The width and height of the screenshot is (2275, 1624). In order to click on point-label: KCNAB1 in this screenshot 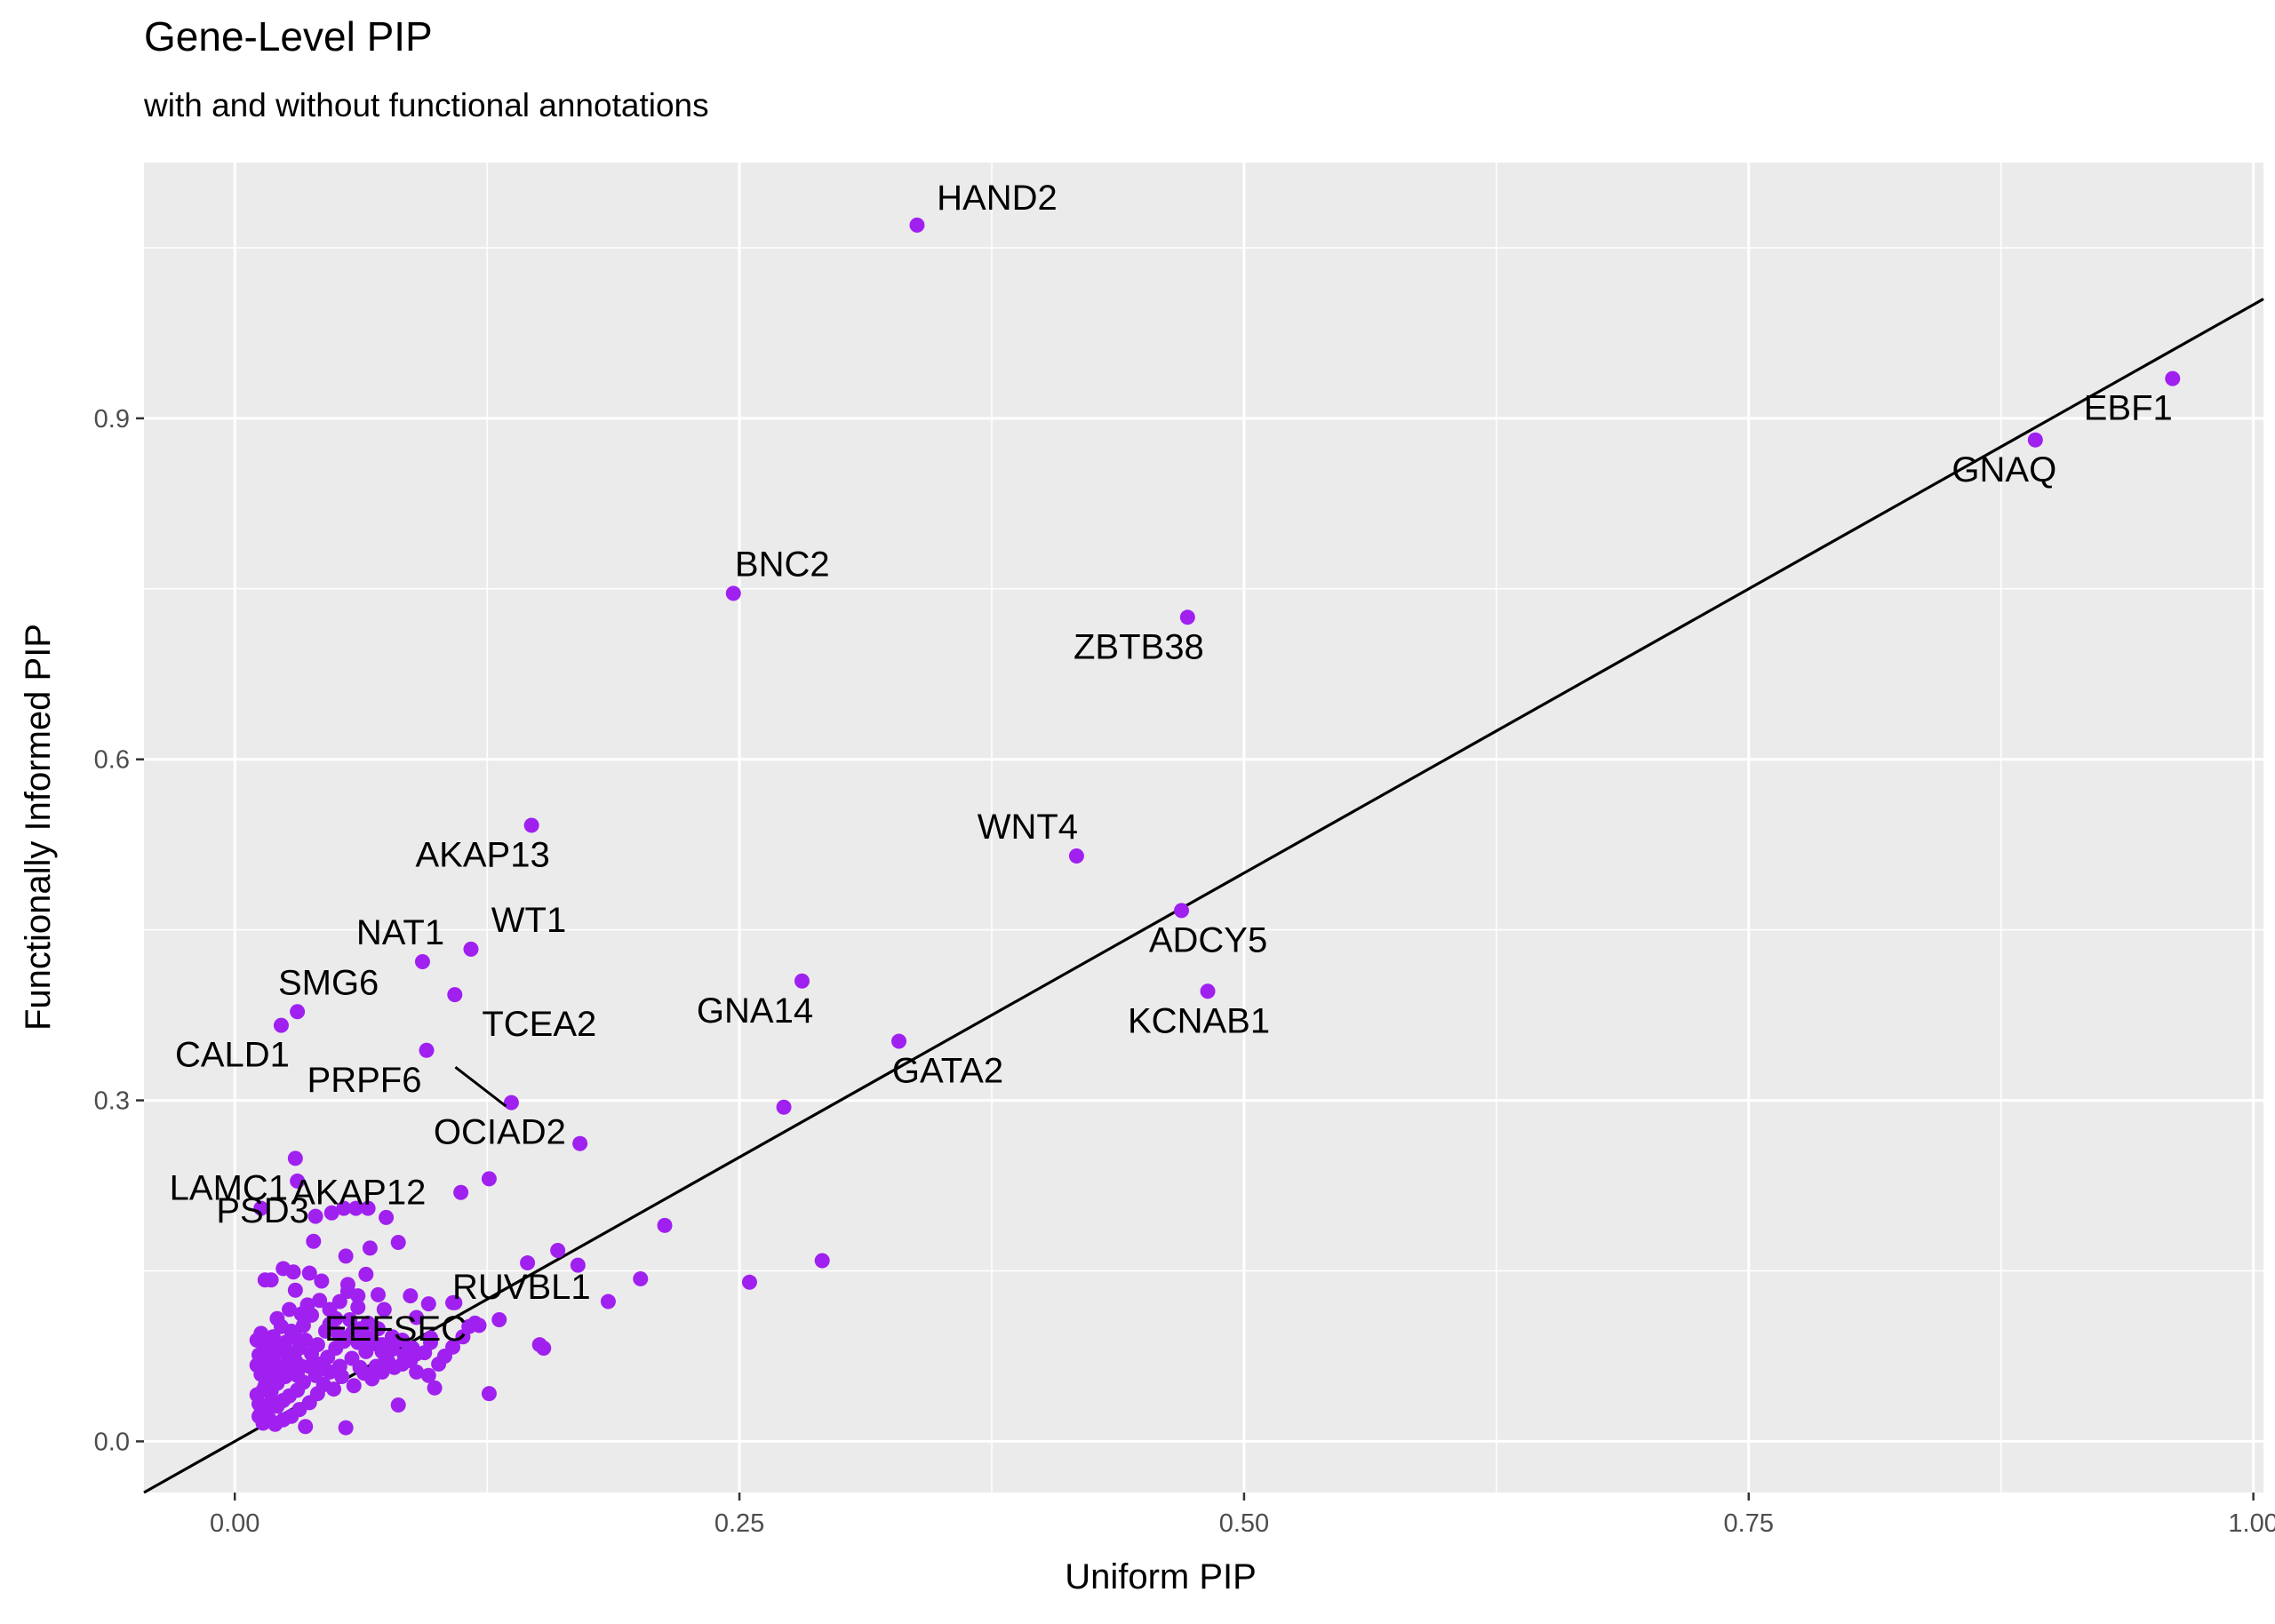, I will do `click(1199, 1021)`.